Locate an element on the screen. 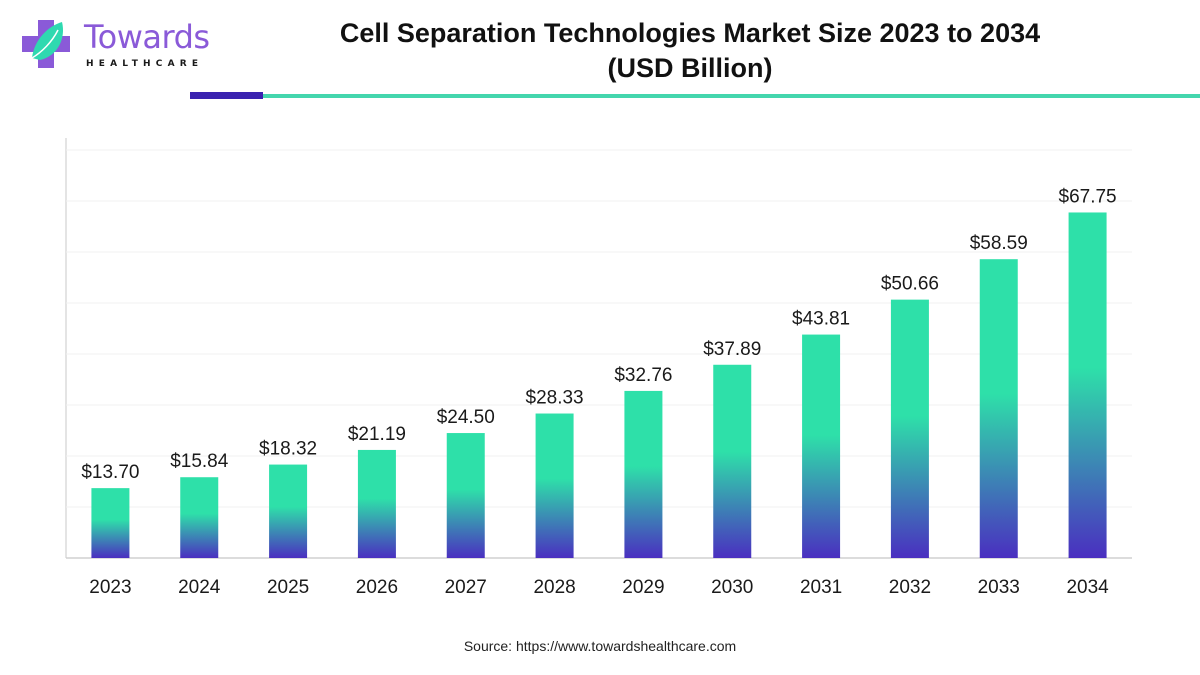  data-label: $50.66 is located at coordinates (910, 284).